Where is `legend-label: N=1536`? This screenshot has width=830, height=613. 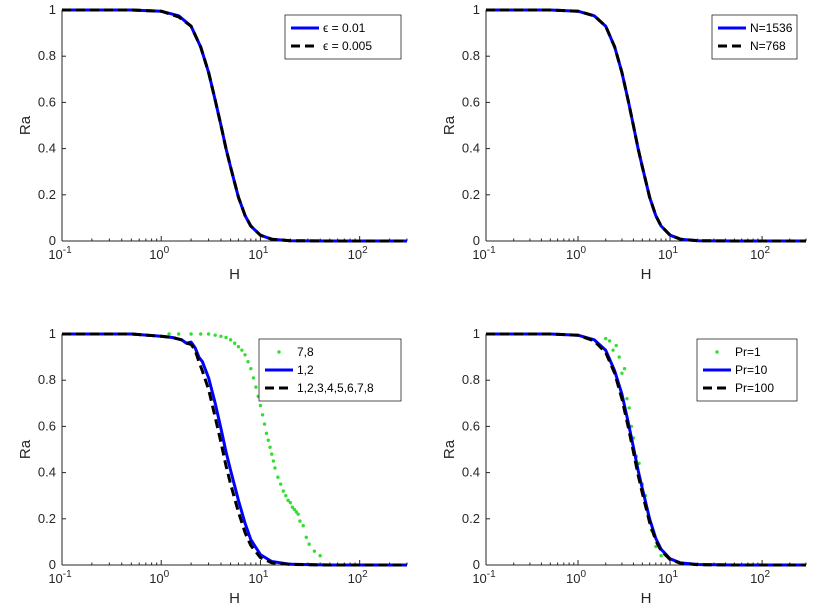 legend-label: N=1536 is located at coordinates (771, 28).